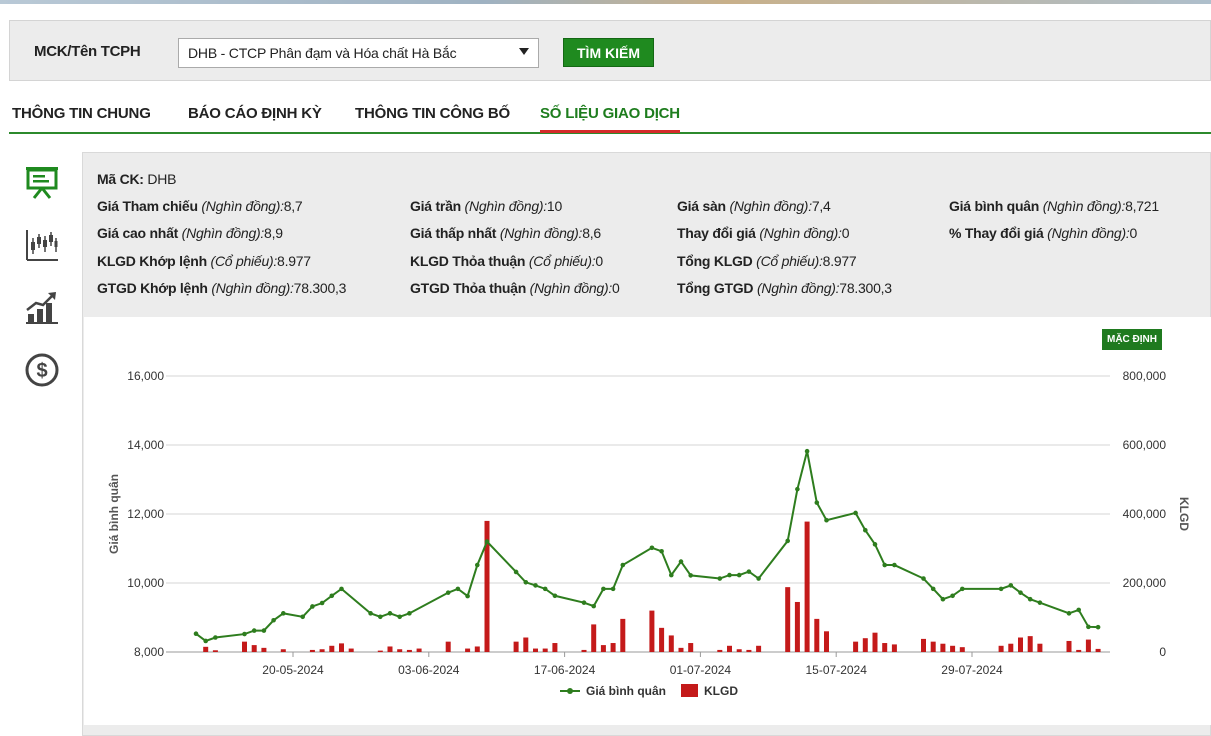 The width and height of the screenshot is (1211, 736). Describe the element at coordinates (565, 670) in the screenshot. I see `x-tick-label: 17-06-2024` at that location.